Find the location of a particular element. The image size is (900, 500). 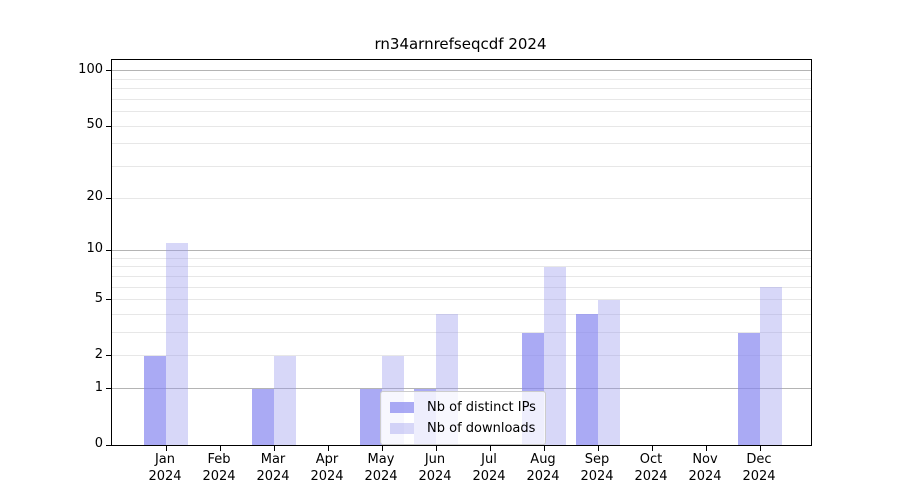

y-axis-tick-label: 20 is located at coordinates (94, 196).